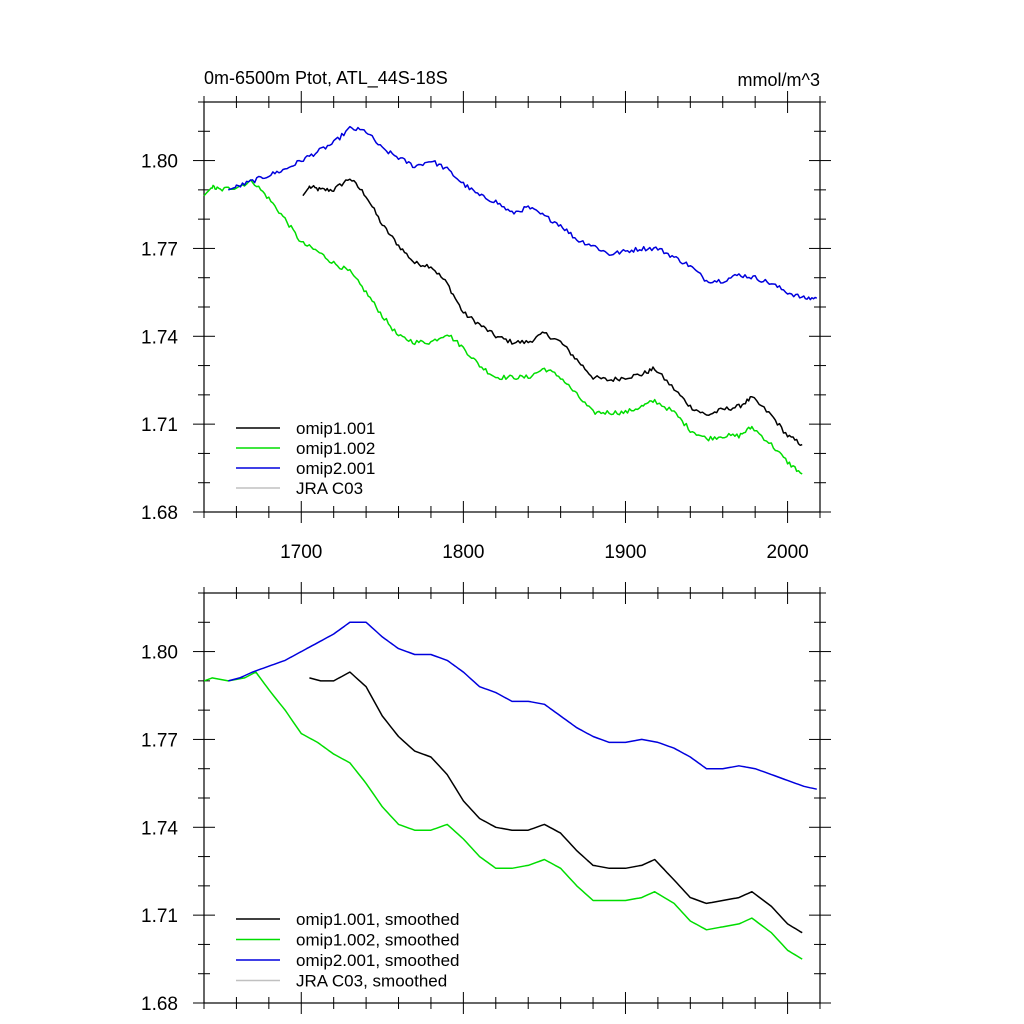 The height and width of the screenshot is (1024, 1024). What do you see at coordinates (301, 552) in the screenshot?
I see `x-tick-label: 1700` at bounding box center [301, 552].